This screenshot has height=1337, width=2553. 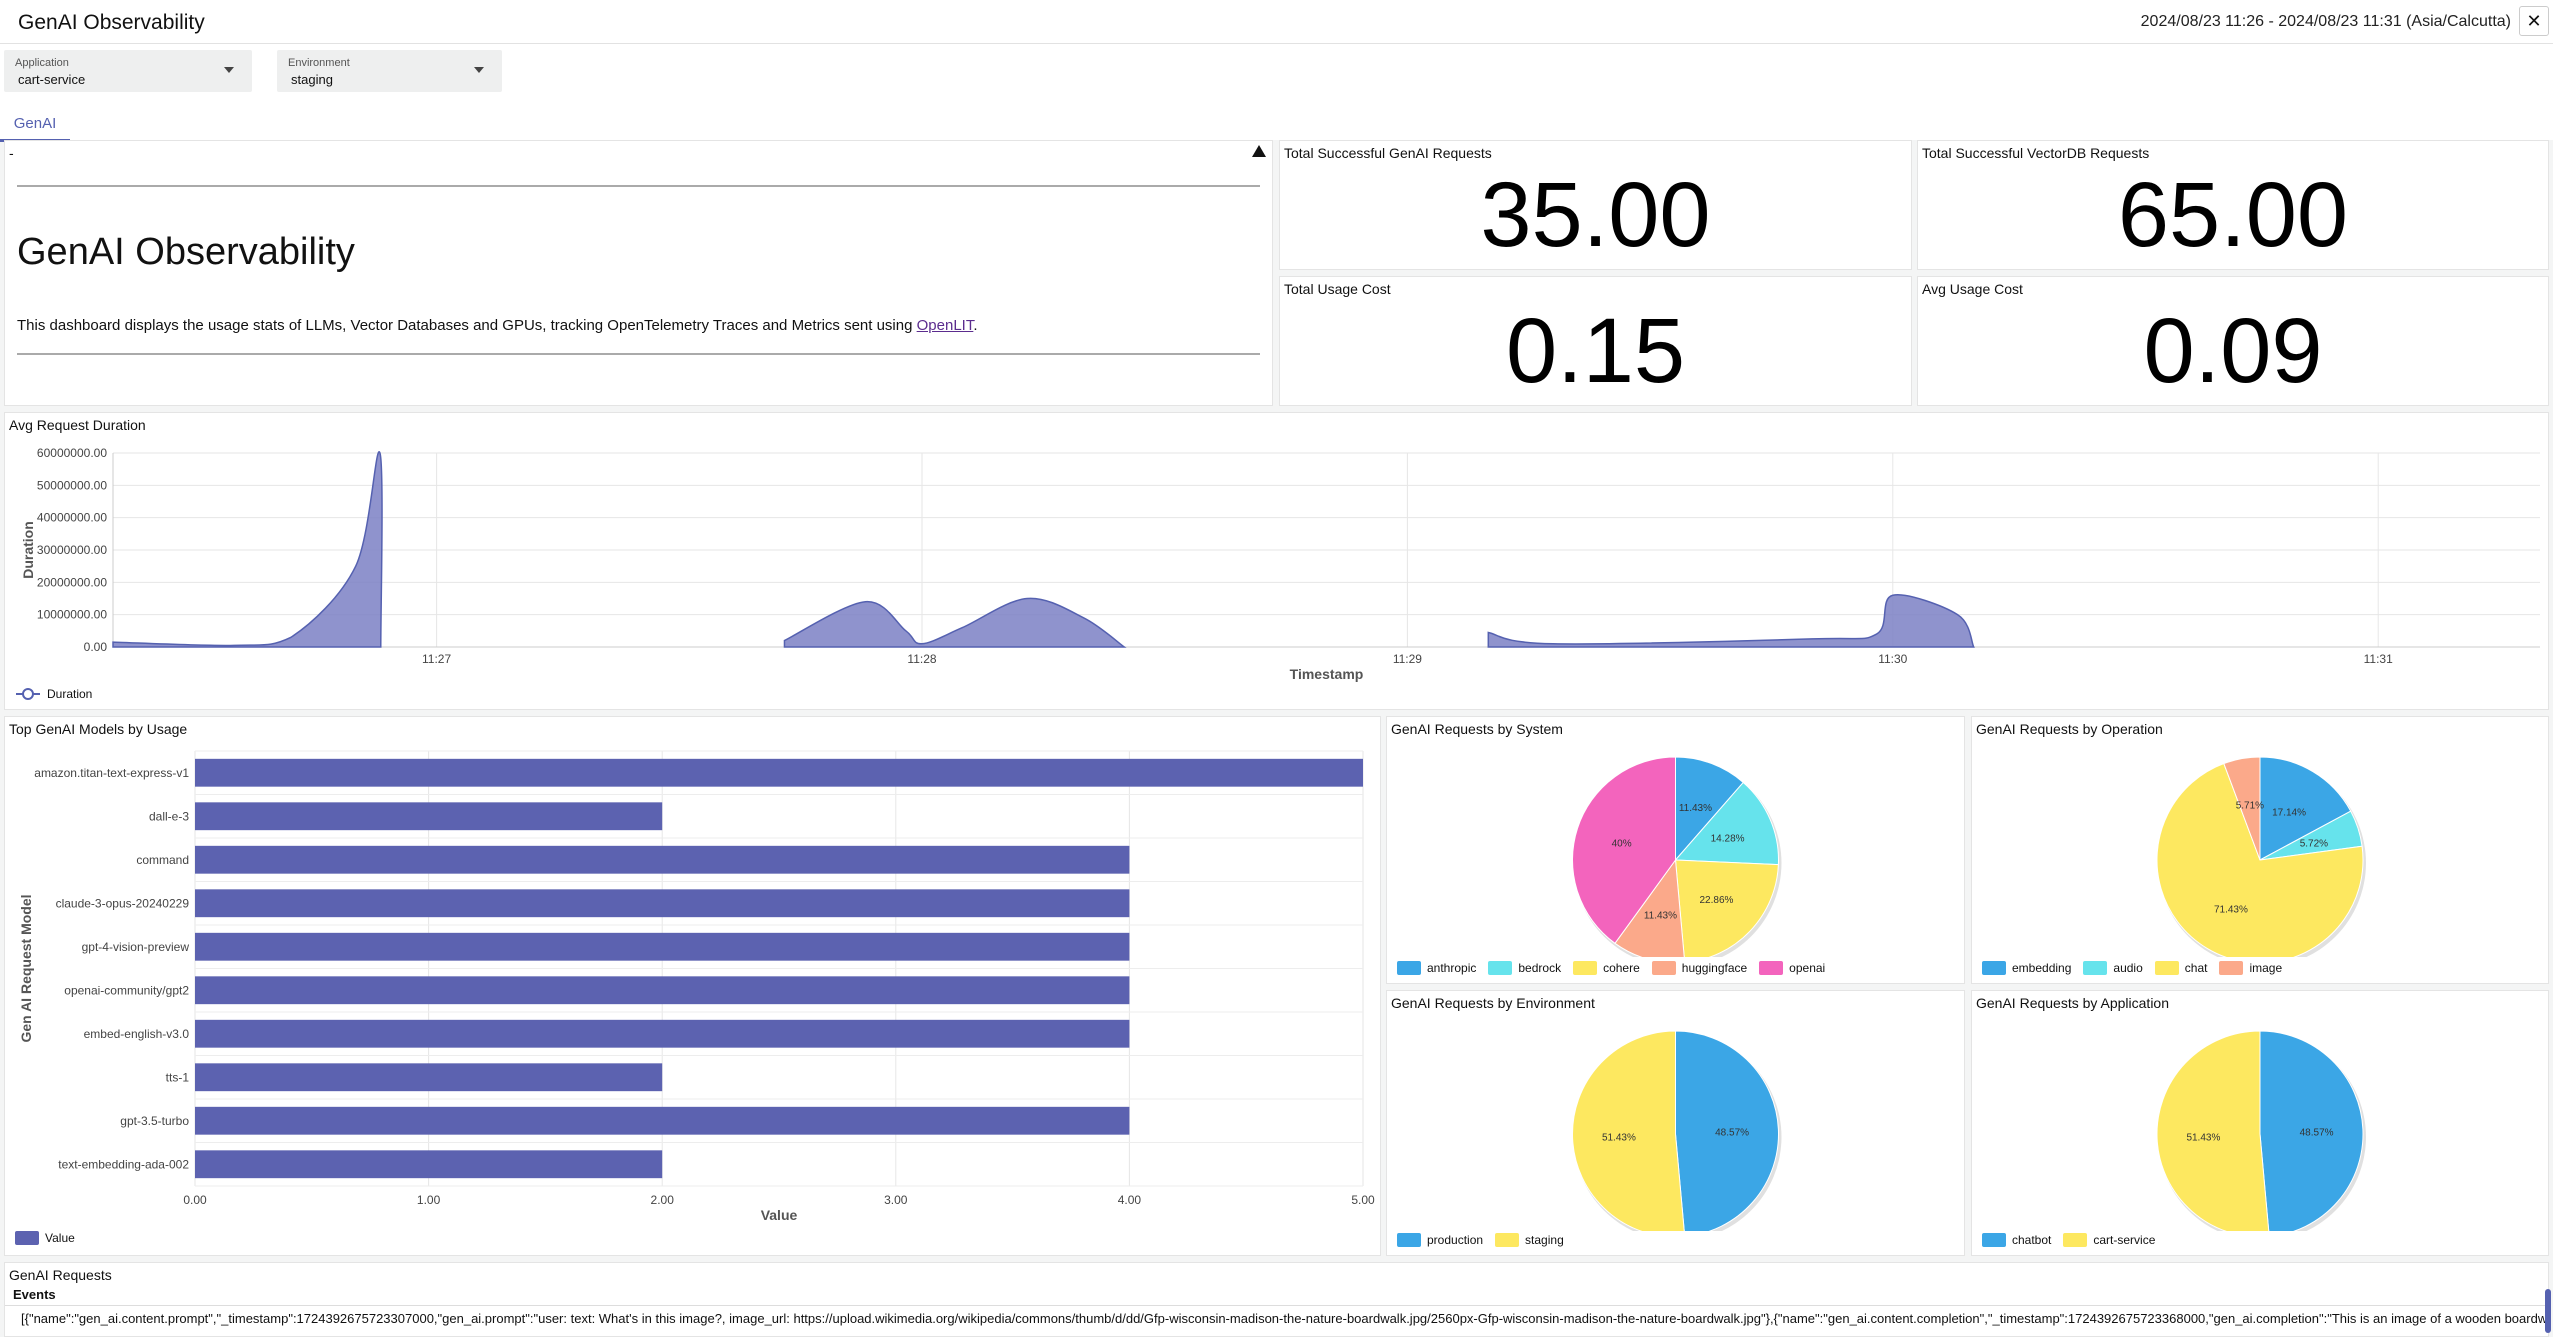 I want to click on duration-legend: Duration, so click(x=53, y=694).